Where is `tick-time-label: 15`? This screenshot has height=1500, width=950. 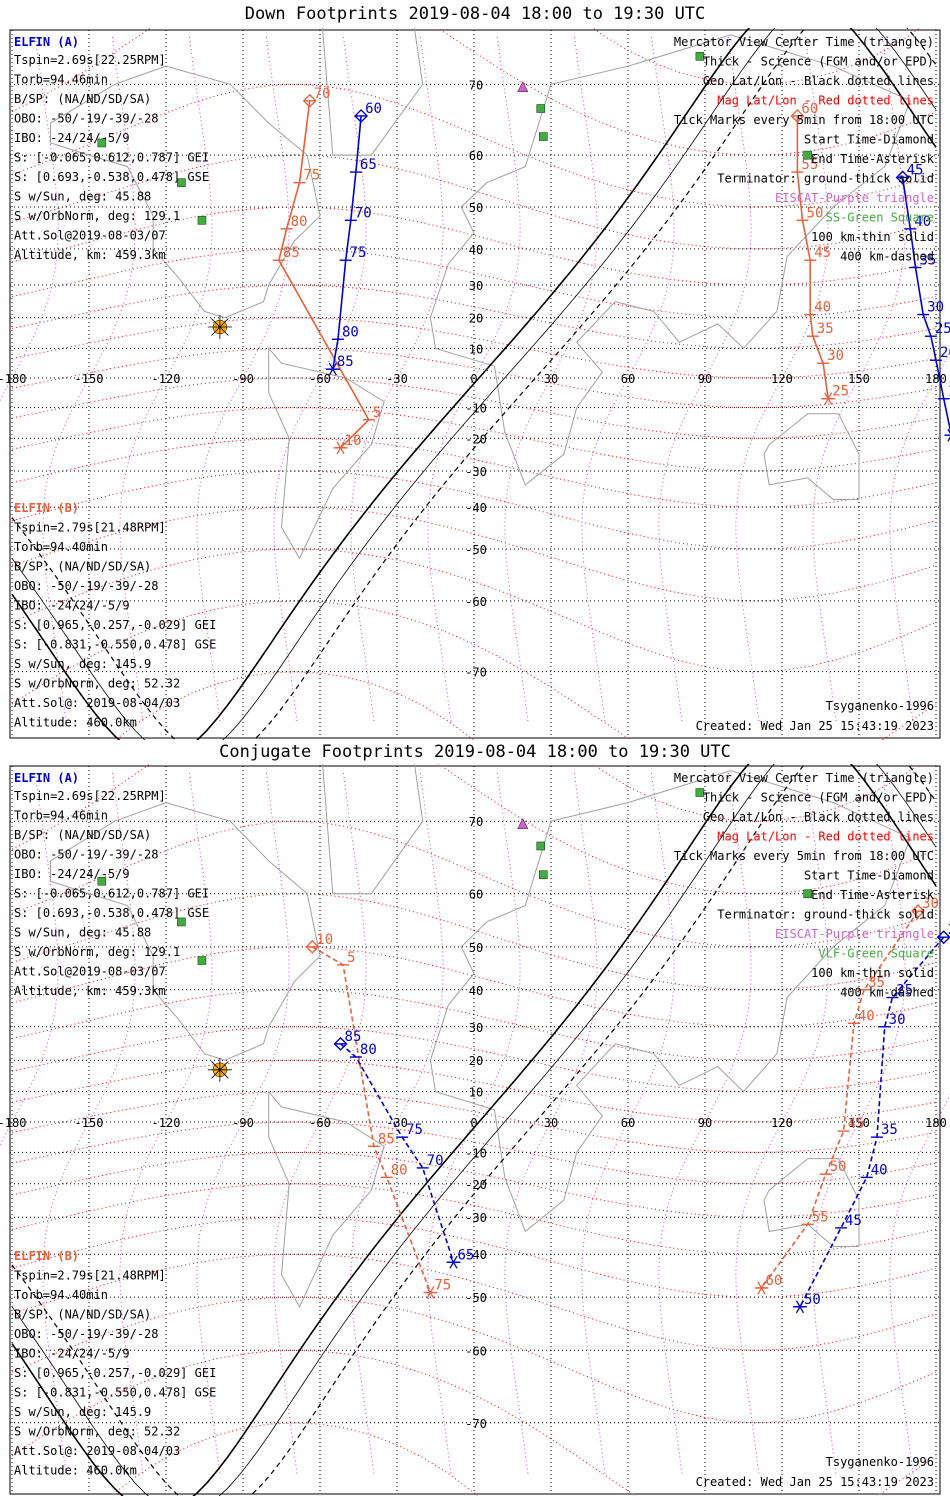 tick-time-label: 15 is located at coordinates (949, 392).